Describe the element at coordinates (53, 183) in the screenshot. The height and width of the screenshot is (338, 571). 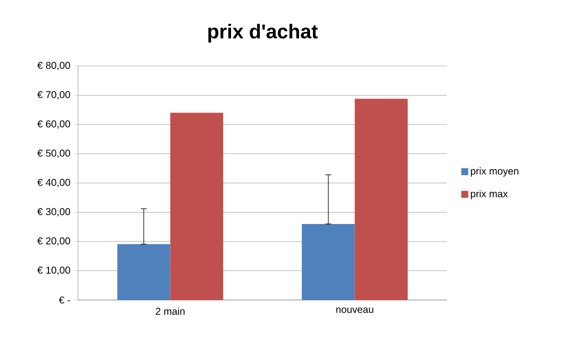
I see `y-tick-label: € 40,00` at that location.